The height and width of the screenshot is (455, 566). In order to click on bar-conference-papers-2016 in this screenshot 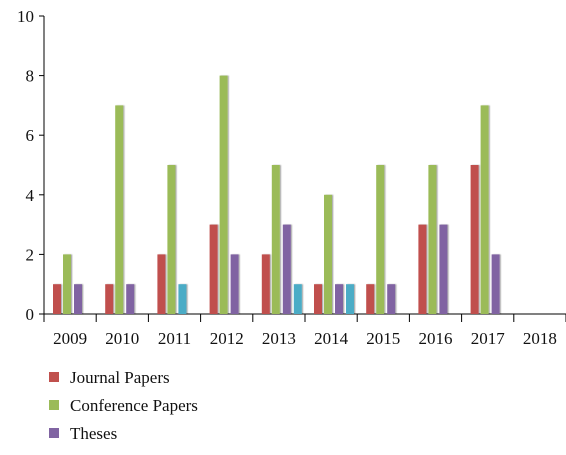, I will do `click(432, 239)`.